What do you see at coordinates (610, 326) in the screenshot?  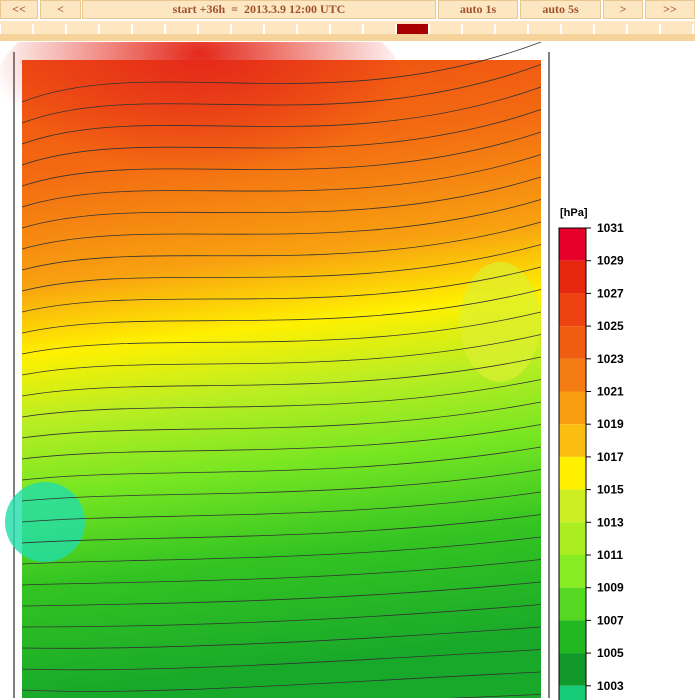 I see `legend-label: 1025` at bounding box center [610, 326].